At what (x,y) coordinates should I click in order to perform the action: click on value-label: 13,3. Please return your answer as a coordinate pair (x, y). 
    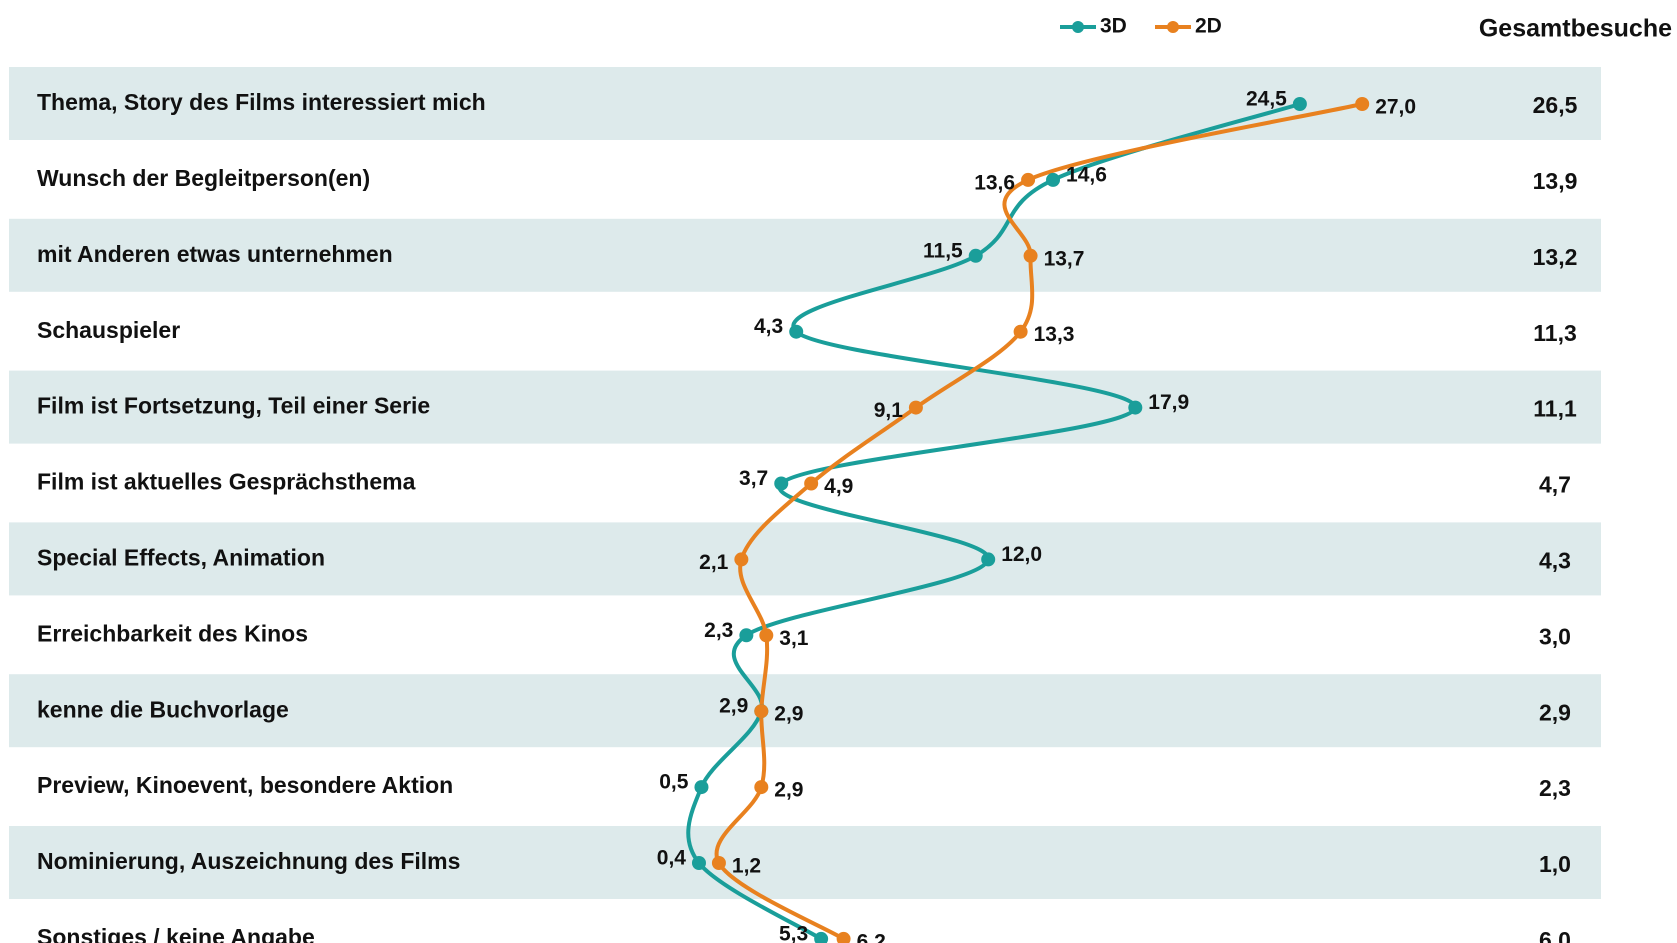
    Looking at the image, I should click on (1054, 334).